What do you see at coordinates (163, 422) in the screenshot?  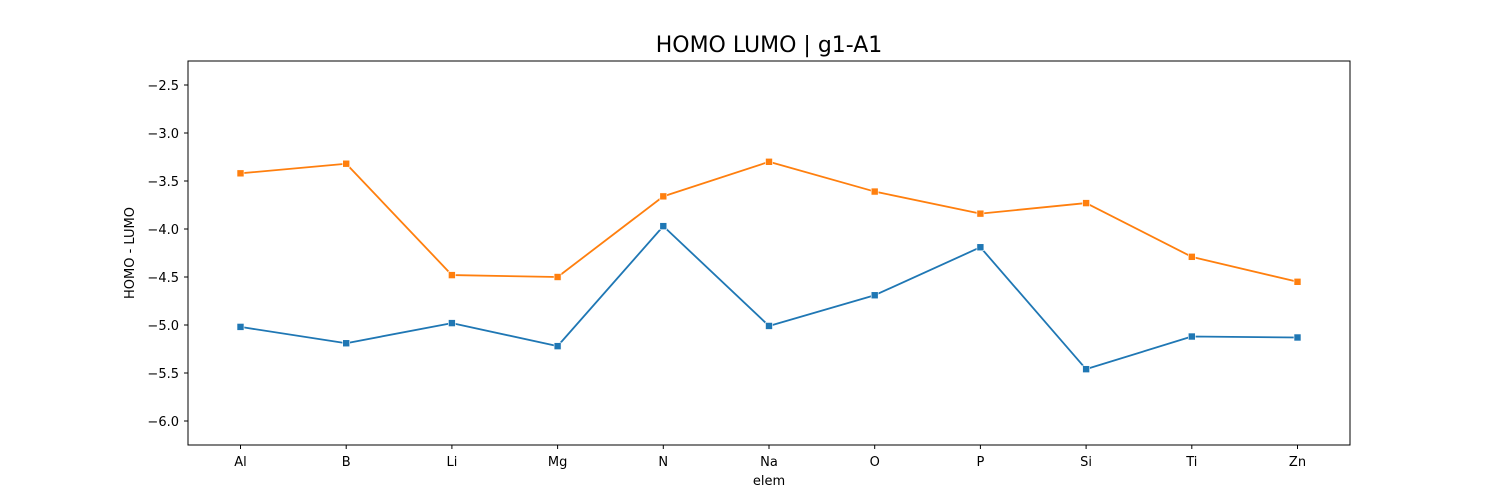 I see `y-tick-label: −6.0` at bounding box center [163, 422].